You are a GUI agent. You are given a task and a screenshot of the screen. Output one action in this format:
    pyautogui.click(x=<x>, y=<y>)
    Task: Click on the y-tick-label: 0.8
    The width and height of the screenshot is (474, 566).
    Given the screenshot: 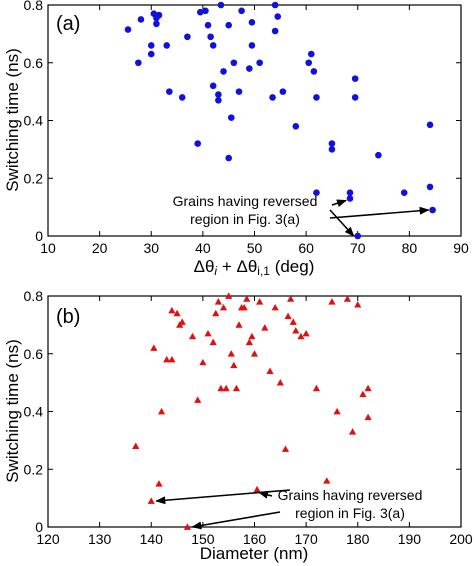 What is the action you would take?
    pyautogui.click(x=34, y=296)
    